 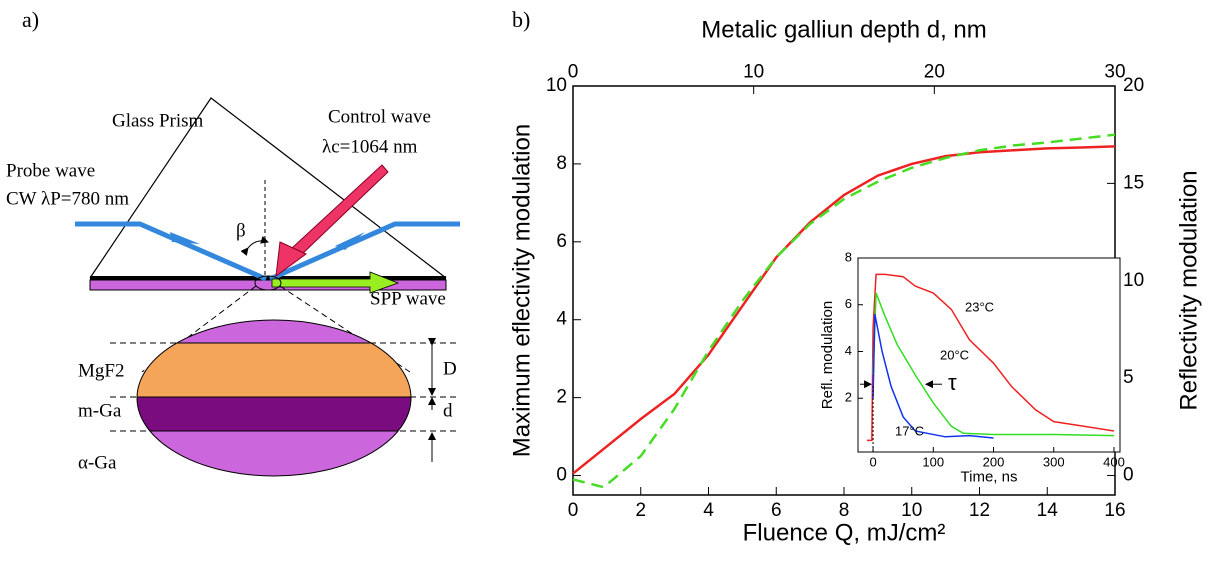 I want to click on y-tick-label: 10, so click(x=556, y=85).